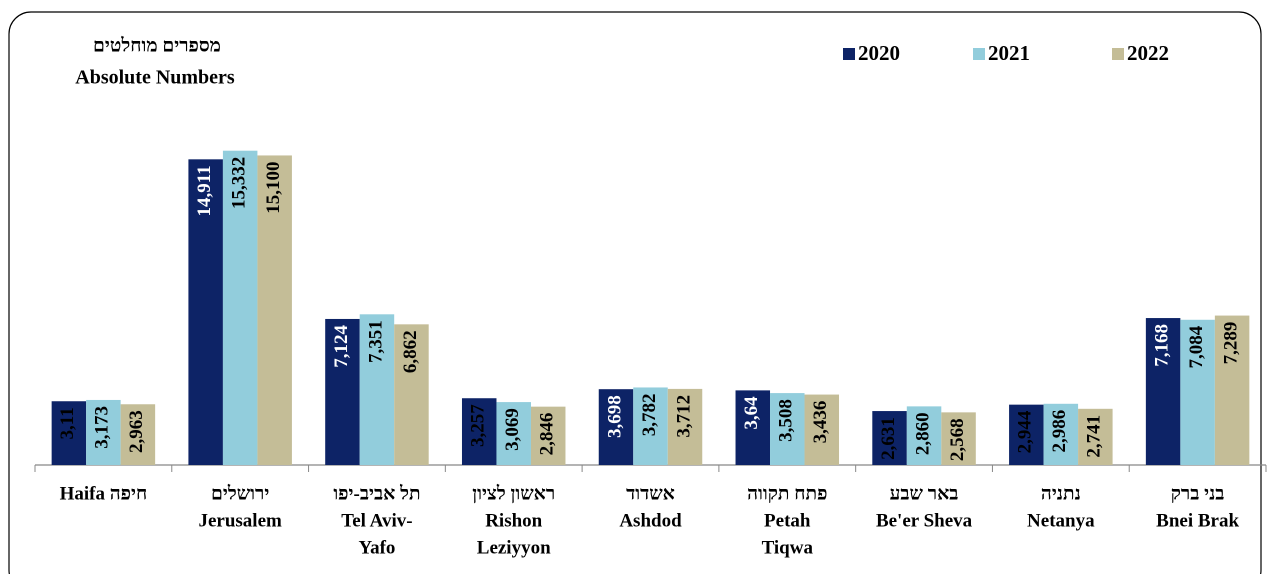  I want to click on value-label: 3,069, so click(512, 429).